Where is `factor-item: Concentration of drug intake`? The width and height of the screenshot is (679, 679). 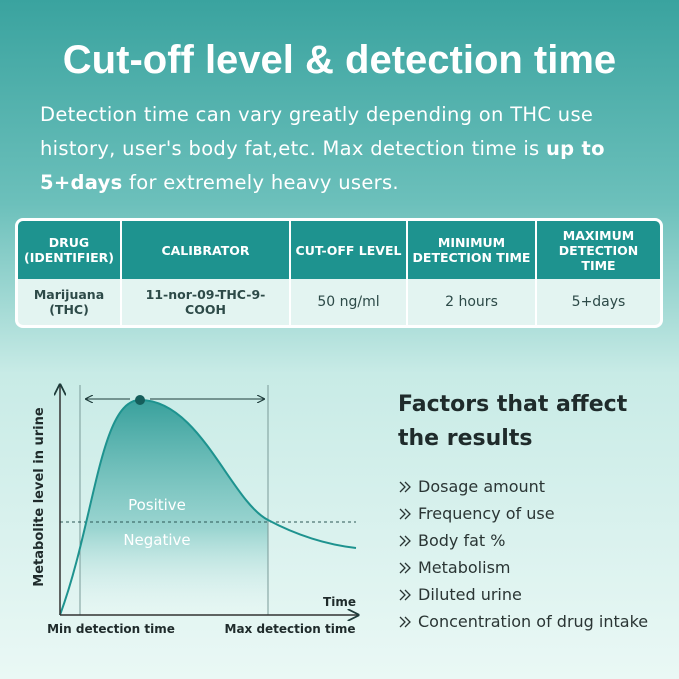 factor-item: Concentration of drug intake is located at coordinates (523, 621).